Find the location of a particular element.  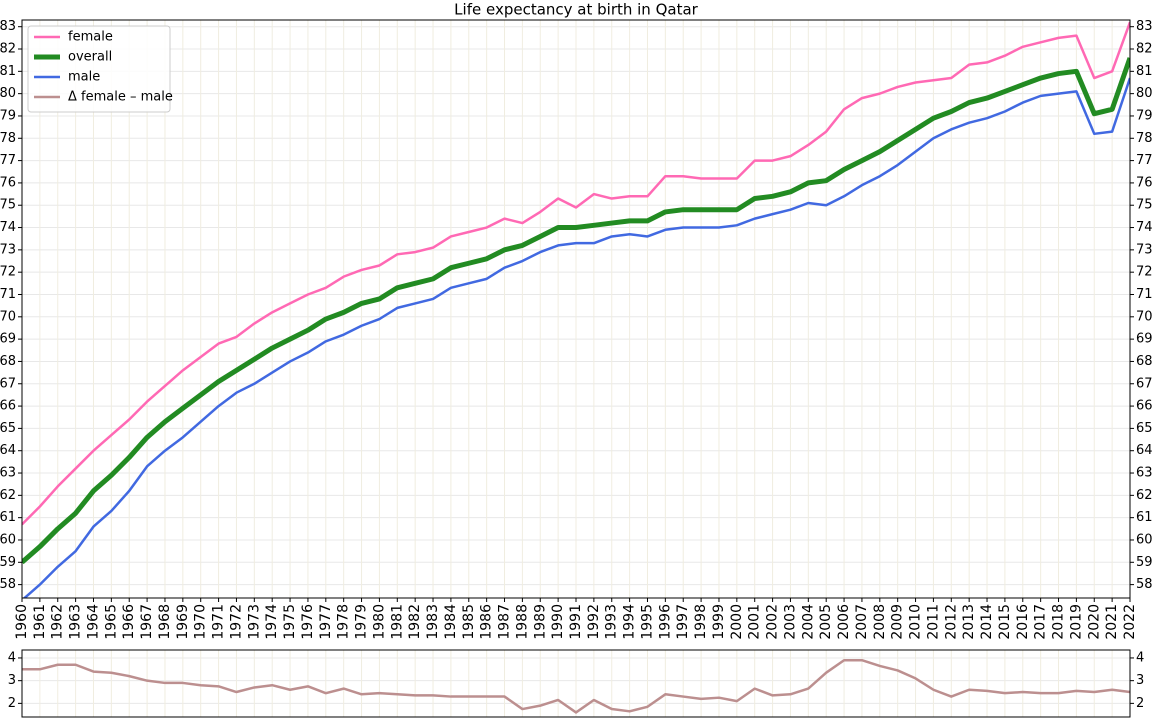

x-tick-label: 1976 is located at coordinates (308, 622).